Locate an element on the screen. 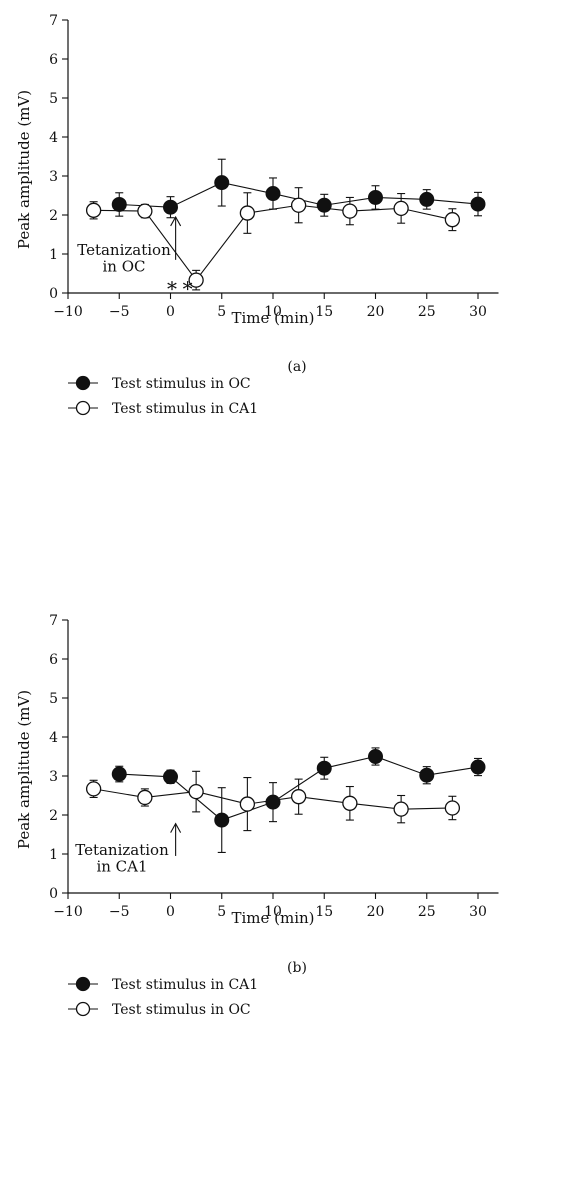 Image resolution: width=585 pixels, height=1177 pixels. tetanization-label-line2: in OC is located at coordinates (123, 266).